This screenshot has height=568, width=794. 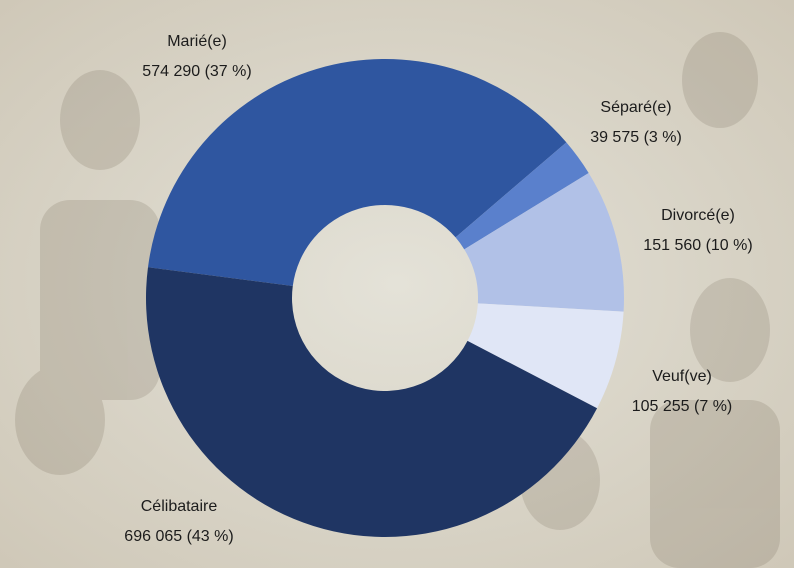 I want to click on slice-label: Divorcé(e), so click(x=698, y=215).